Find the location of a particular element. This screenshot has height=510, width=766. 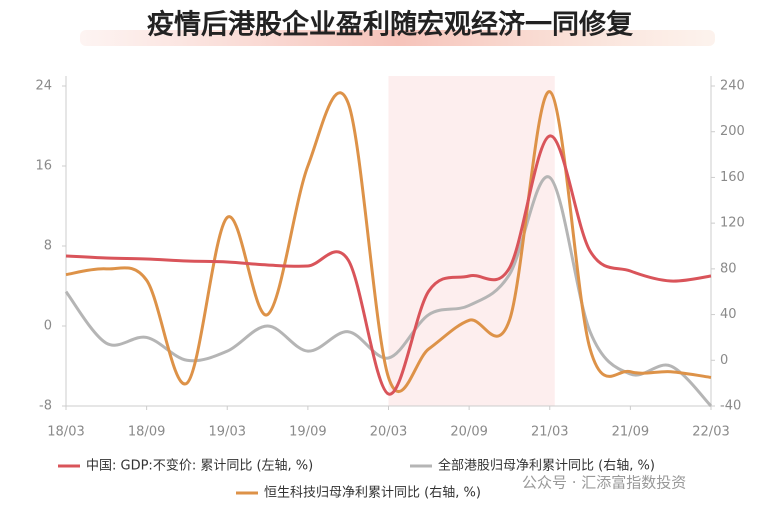

x-tick-label: 21/09 is located at coordinates (630, 432).